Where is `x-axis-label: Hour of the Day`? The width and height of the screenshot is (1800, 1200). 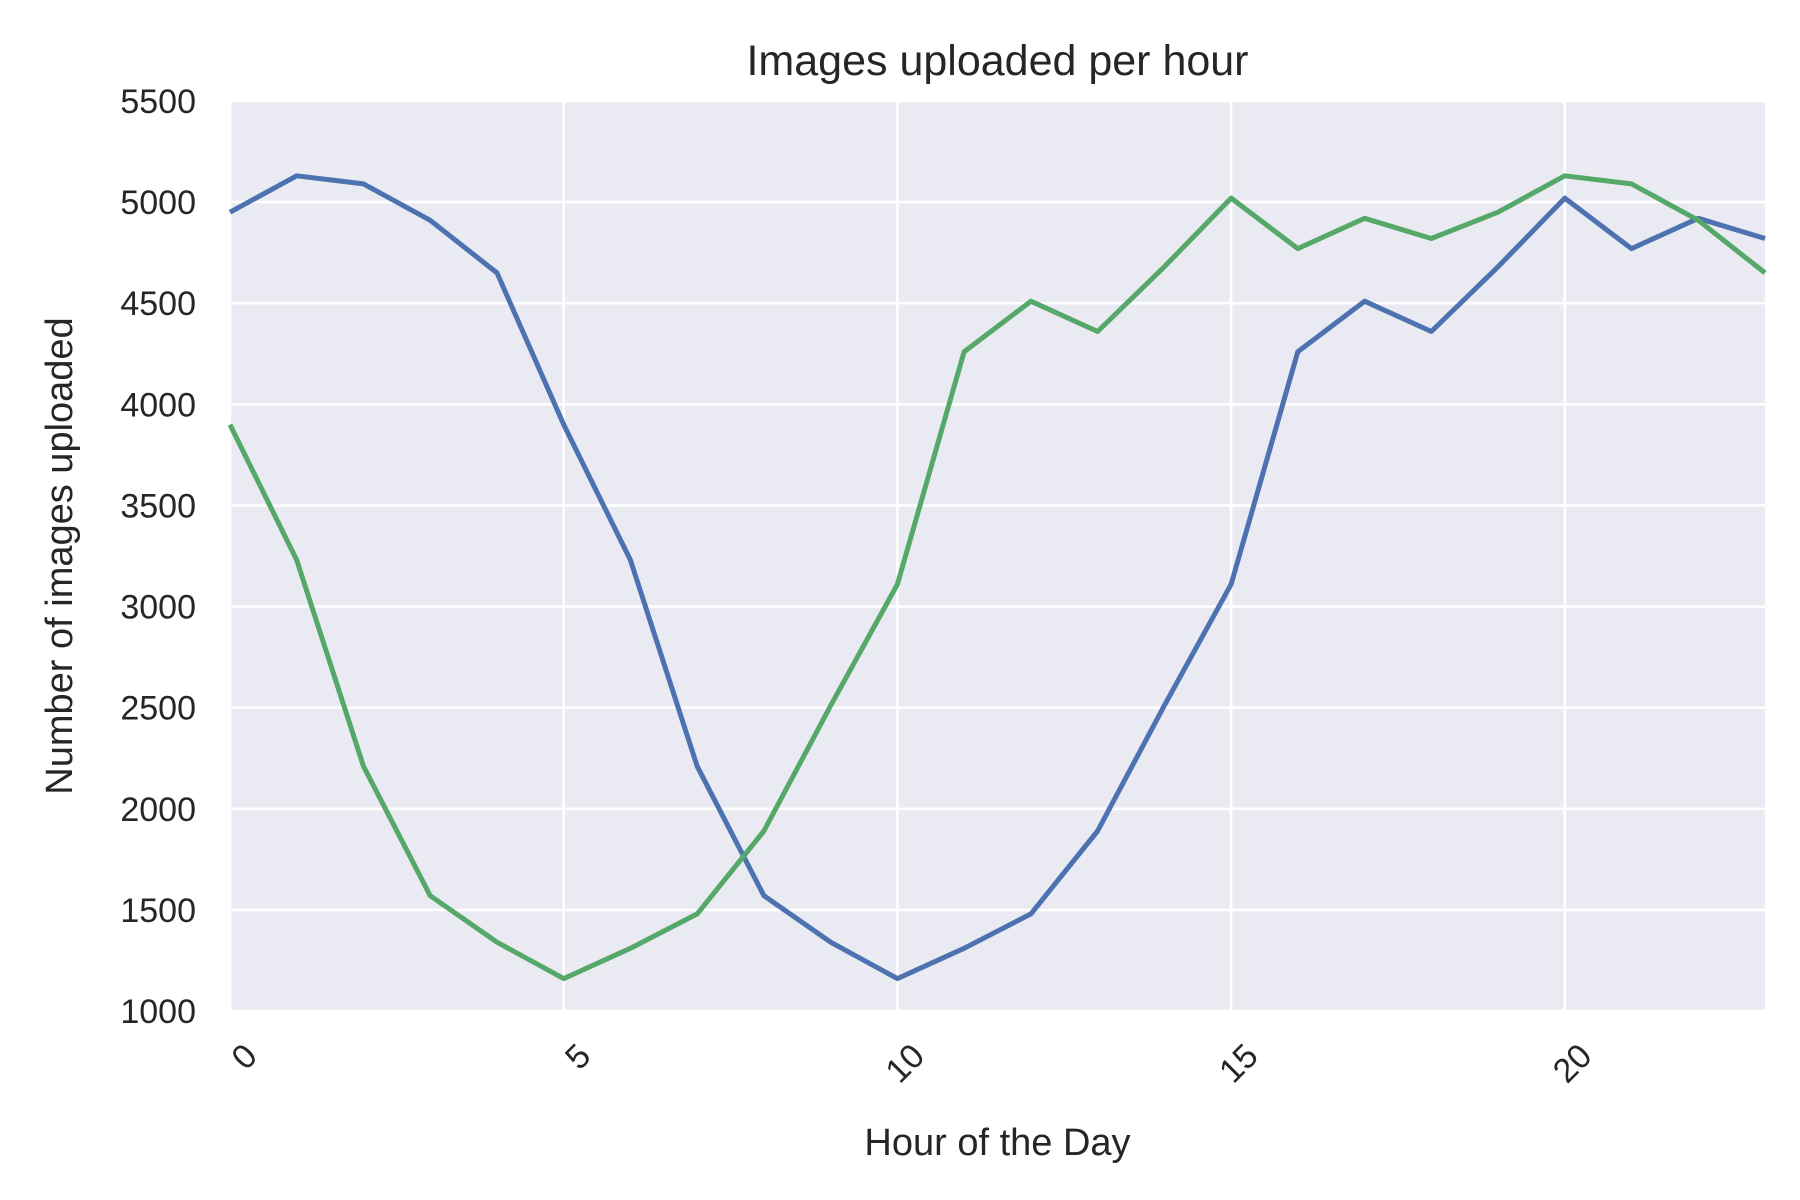
x-axis-label: Hour of the Day is located at coordinates (997, 1143).